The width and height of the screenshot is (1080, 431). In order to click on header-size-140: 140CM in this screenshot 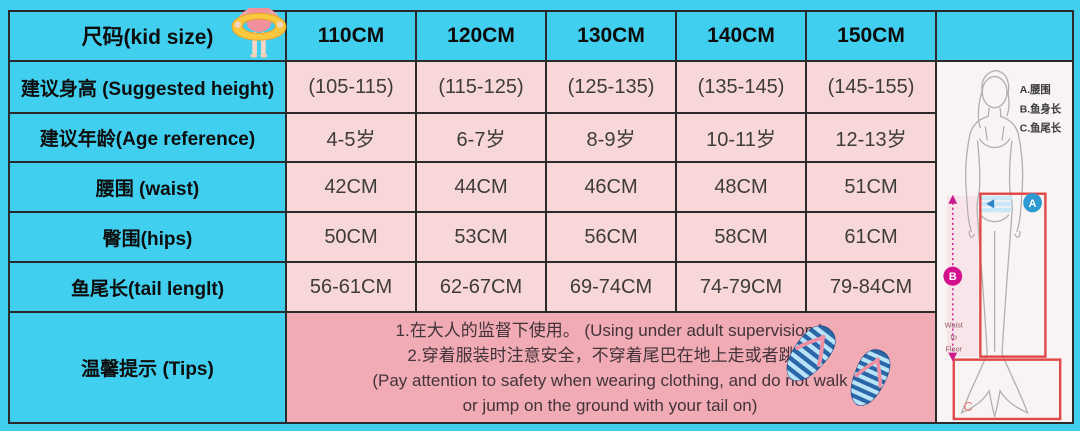, I will do `click(741, 36)`.